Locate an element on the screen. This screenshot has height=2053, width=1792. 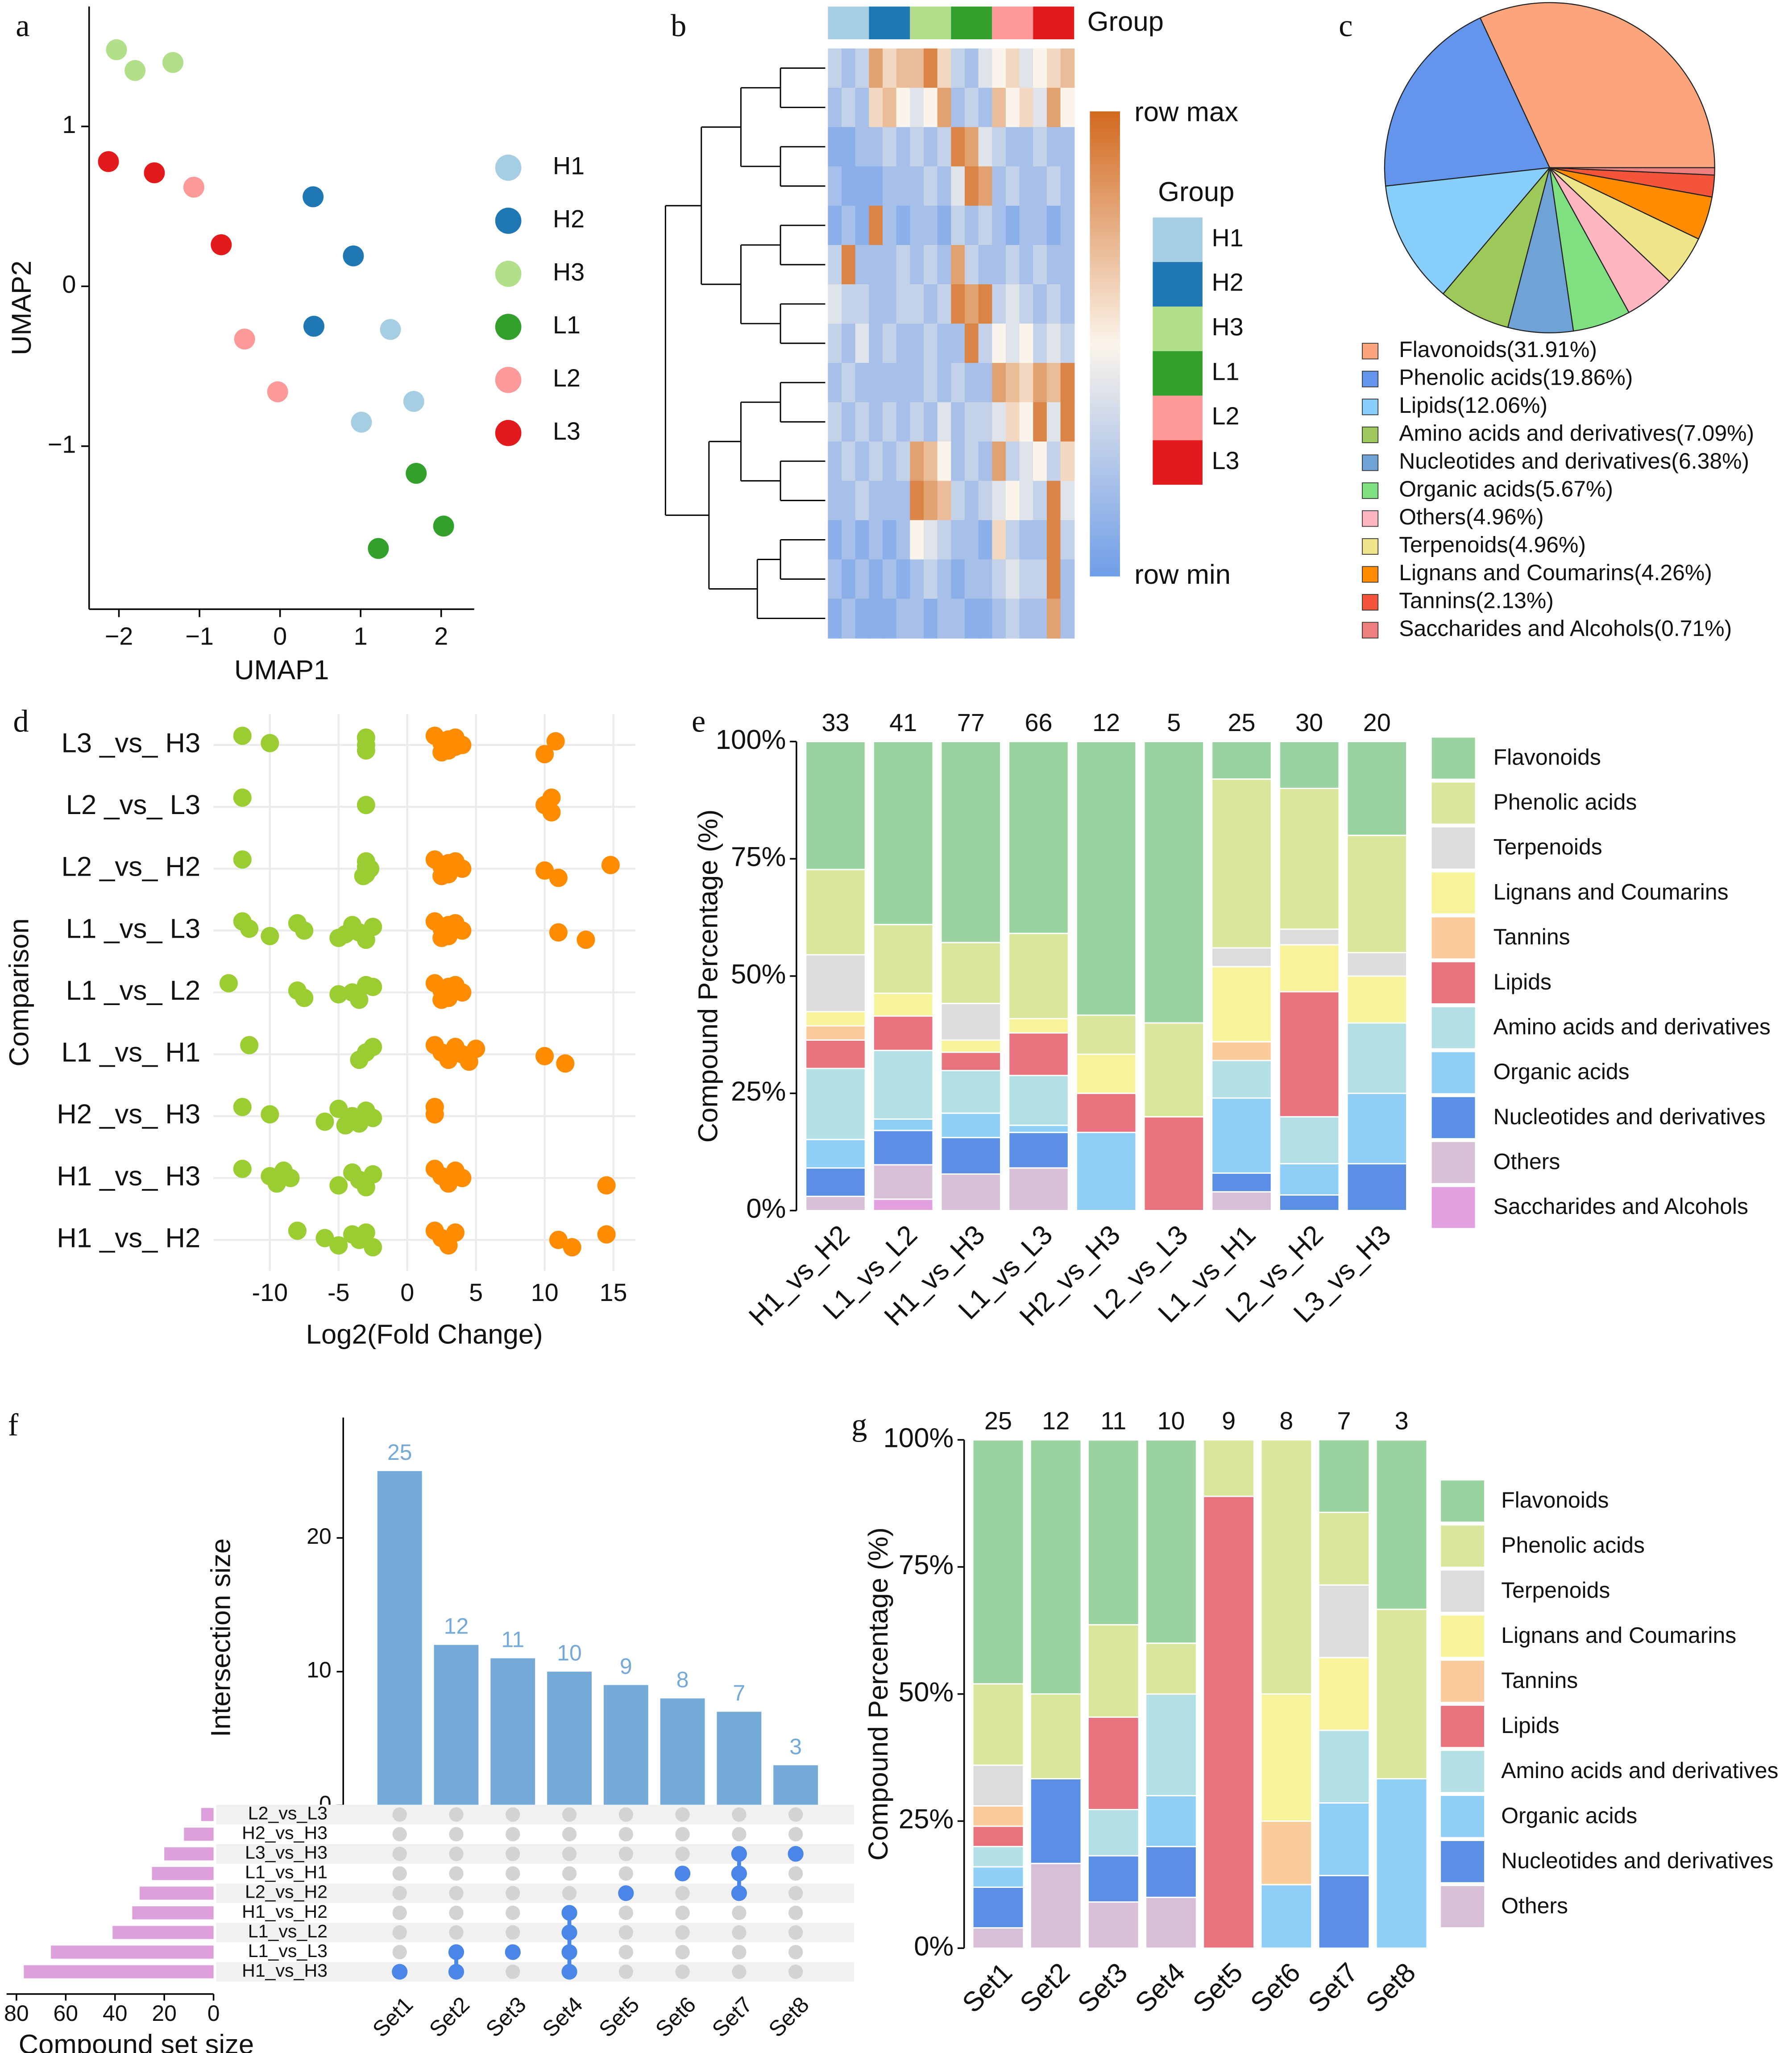
legend-label: Lignans and Coumarins is located at coordinates (1618, 1635).